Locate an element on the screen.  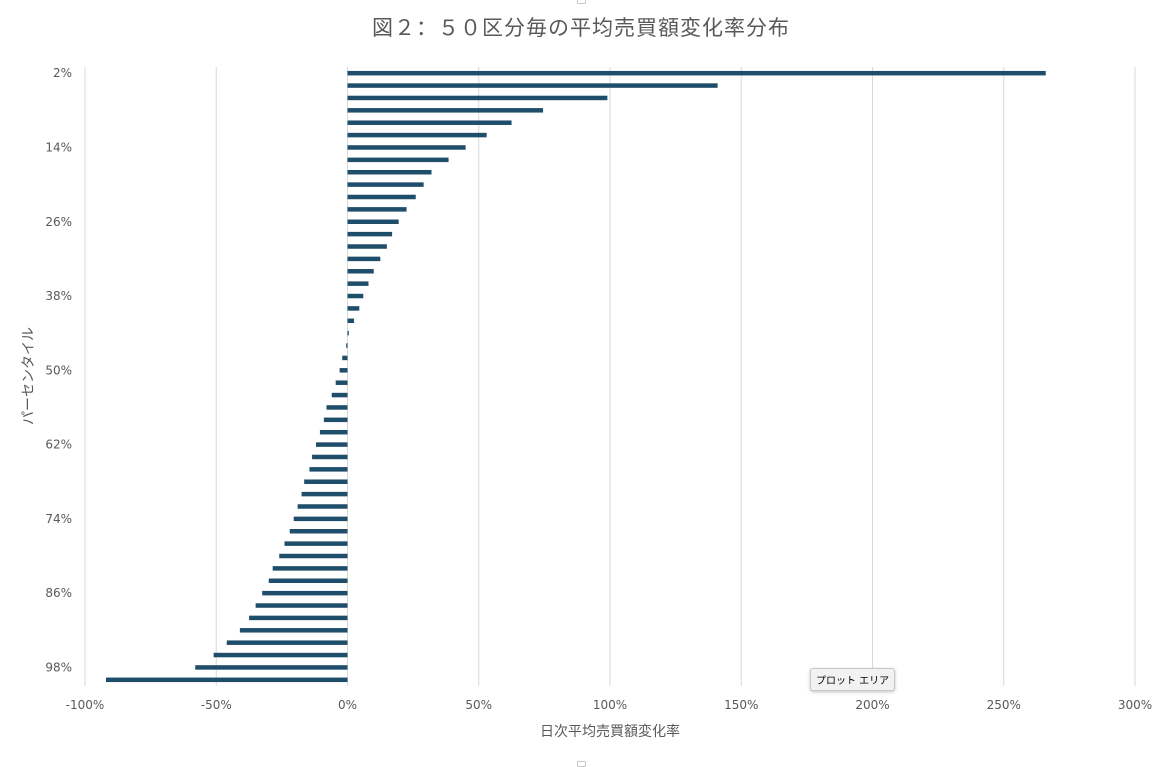
x-tick-label: 0% is located at coordinates (347, 705).